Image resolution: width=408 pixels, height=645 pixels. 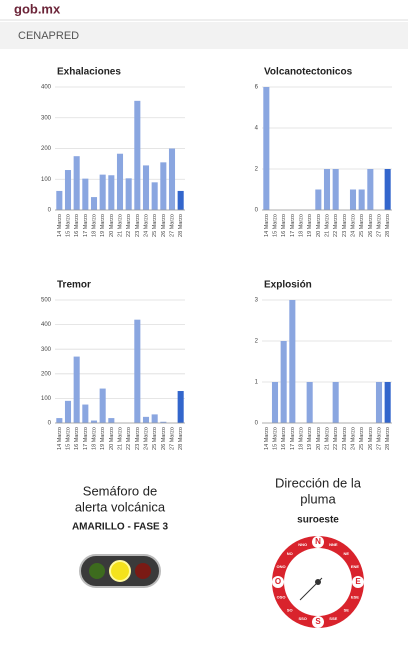 I want to click on compass-label: SO, so click(x=290, y=609).